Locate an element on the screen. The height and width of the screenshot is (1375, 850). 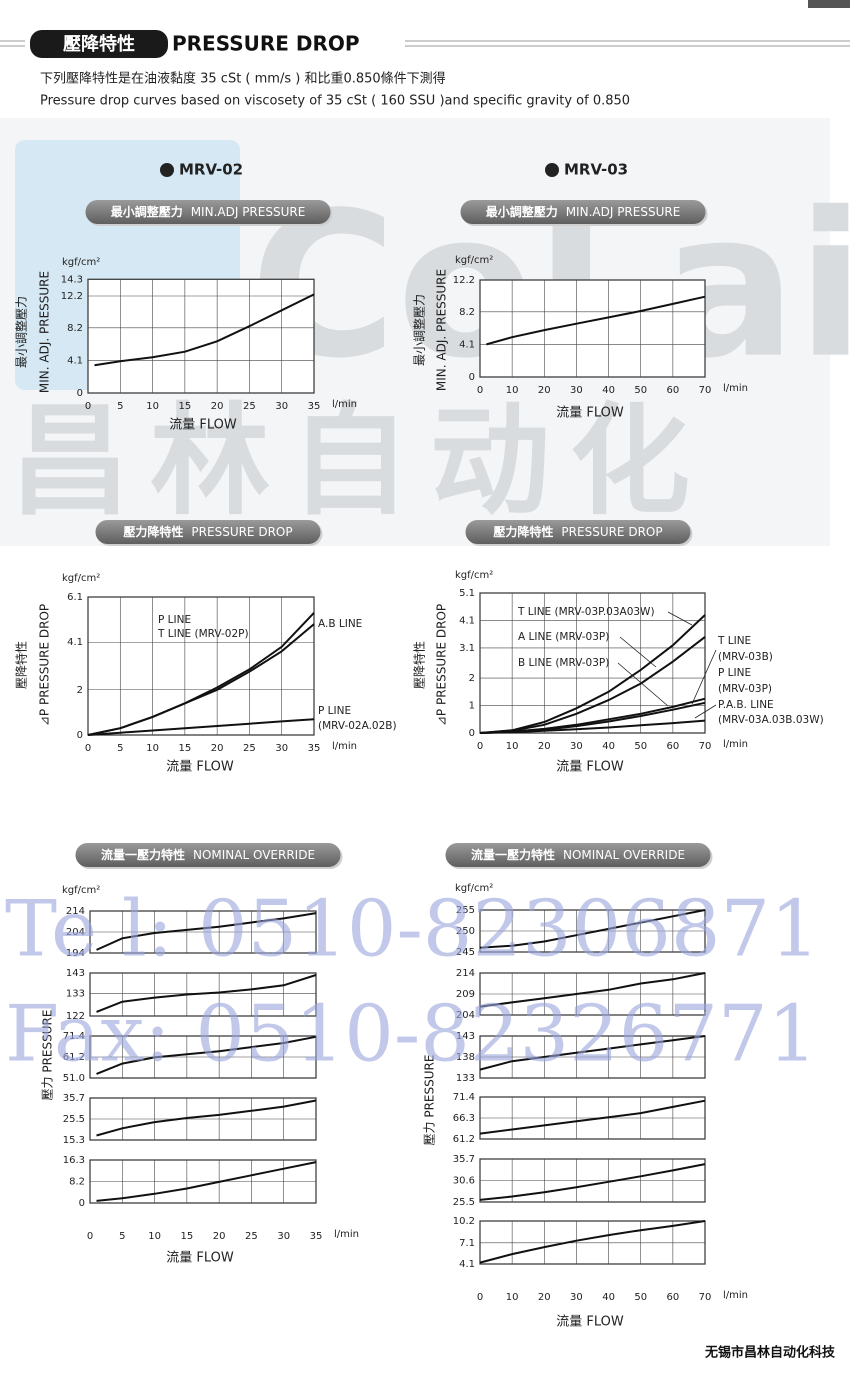
y-axis-label: 最小調整壓力 is located at coordinates (21, 332).